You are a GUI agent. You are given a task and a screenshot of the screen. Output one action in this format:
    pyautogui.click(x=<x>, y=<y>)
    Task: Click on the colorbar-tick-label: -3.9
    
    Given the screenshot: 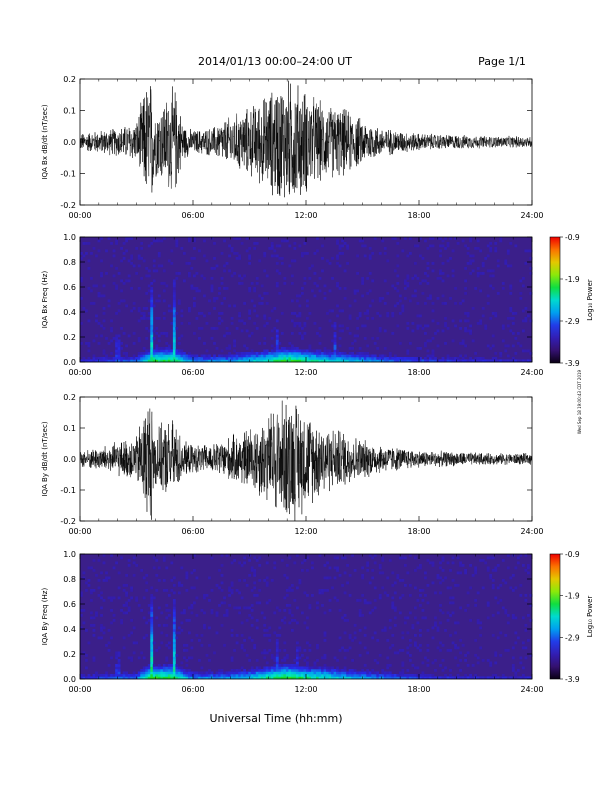 What is the action you would take?
    pyautogui.click(x=572, y=679)
    